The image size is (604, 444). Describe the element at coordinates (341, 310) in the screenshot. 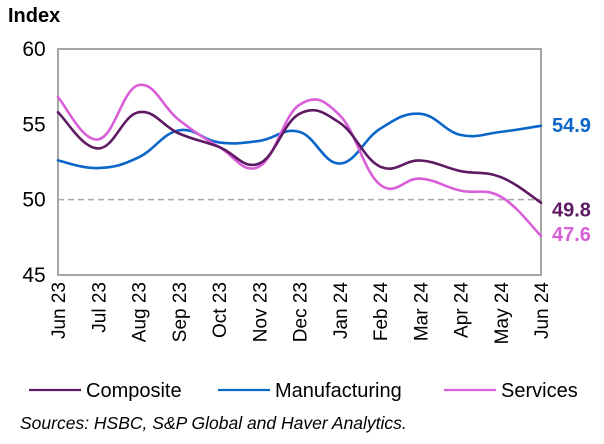

I see `x-tick-label: Jan 24` at that location.